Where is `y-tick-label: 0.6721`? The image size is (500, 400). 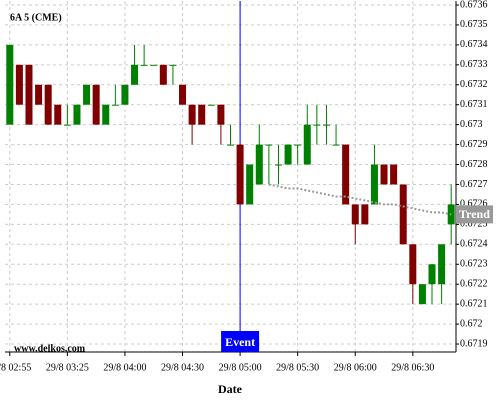
y-tick-label: 0.6721 is located at coordinates (474, 303).